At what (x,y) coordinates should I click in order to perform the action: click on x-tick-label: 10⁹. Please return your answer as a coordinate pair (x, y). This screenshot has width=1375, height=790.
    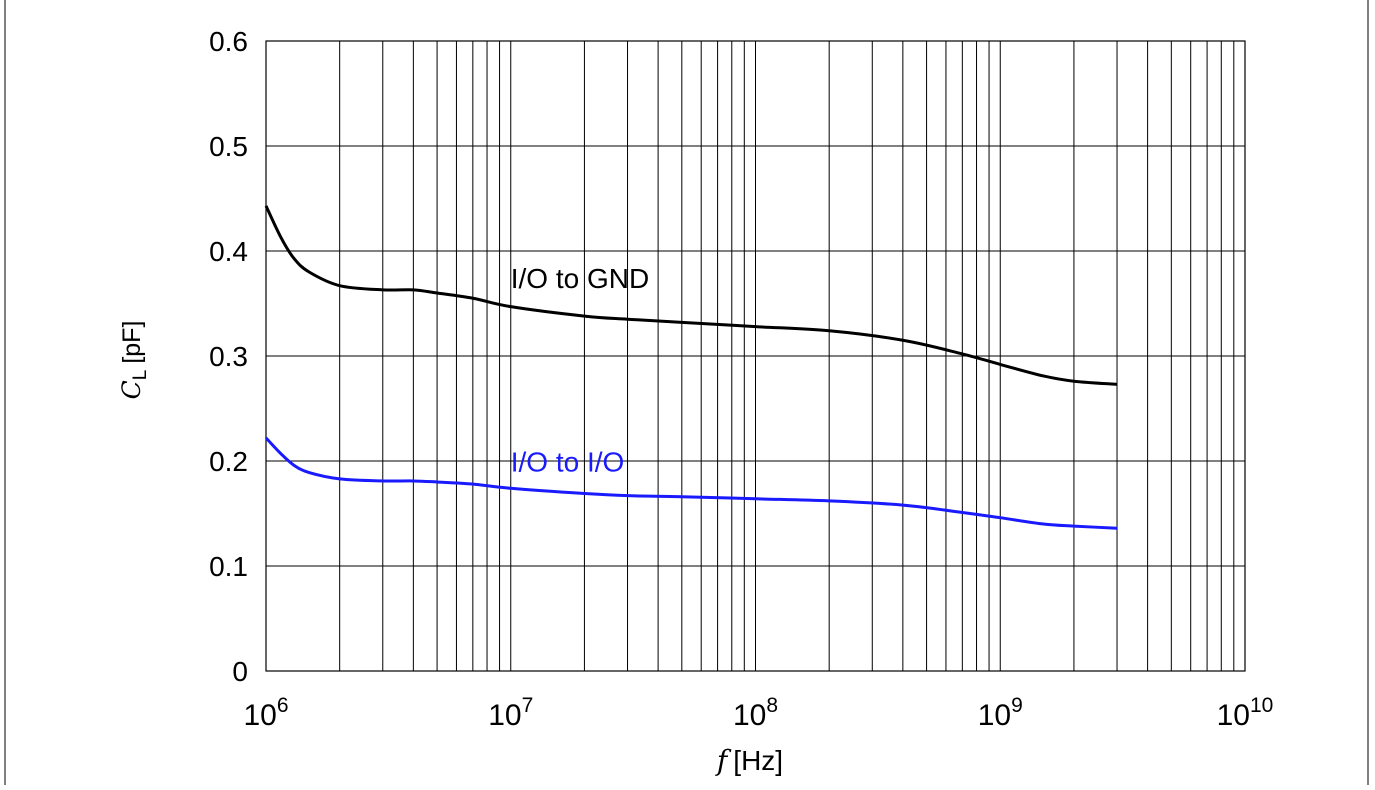
    Looking at the image, I should click on (1000, 713).